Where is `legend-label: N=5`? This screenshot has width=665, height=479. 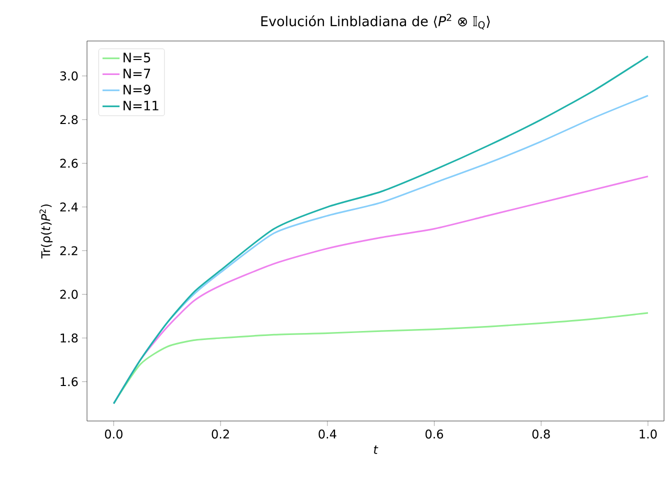
legend-label: N=5 is located at coordinates (137, 57).